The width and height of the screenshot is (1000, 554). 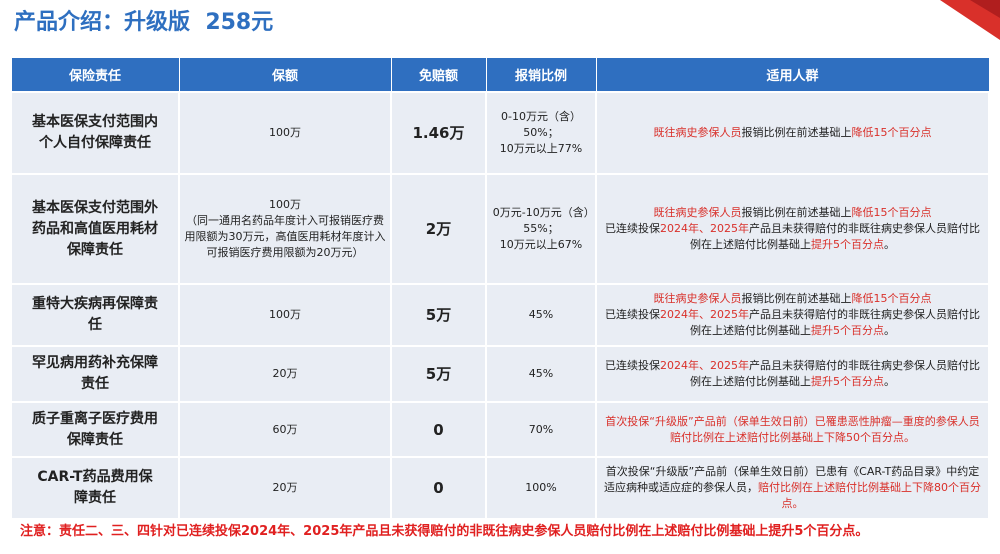 What do you see at coordinates (95, 374) in the screenshot?
I see `duty-cell: 罕见病用药补充保障责任` at bounding box center [95, 374].